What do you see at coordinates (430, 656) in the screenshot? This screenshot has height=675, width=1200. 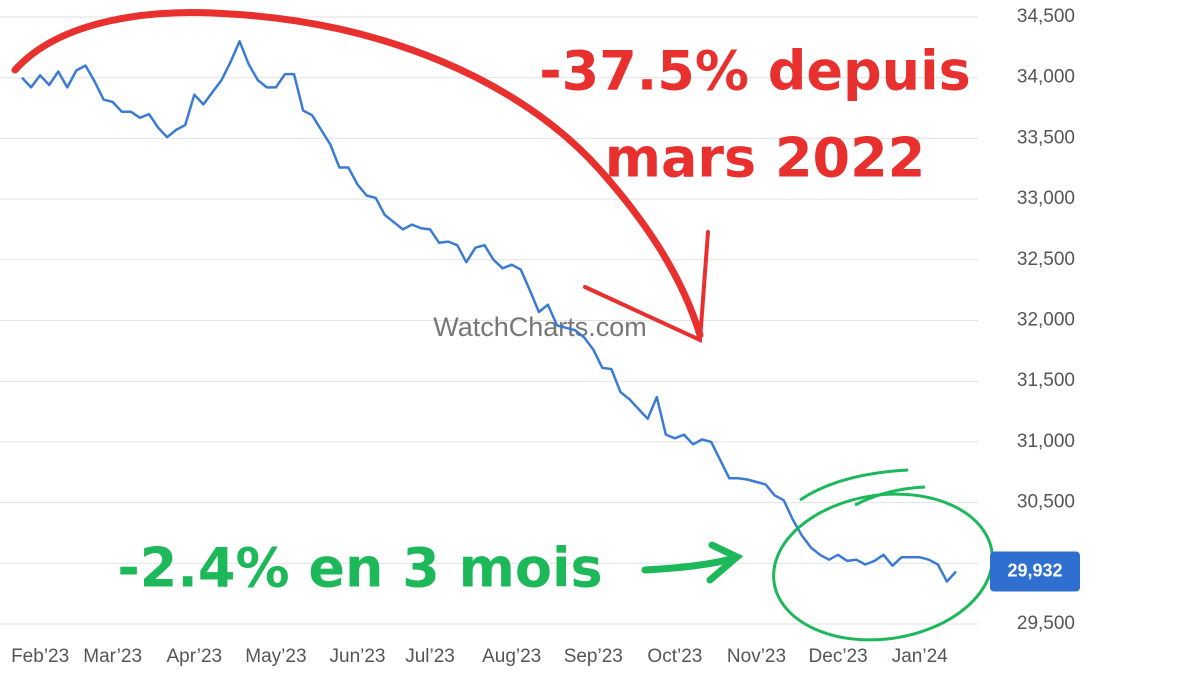 I see `x-tick-label: Jul’23` at bounding box center [430, 656].